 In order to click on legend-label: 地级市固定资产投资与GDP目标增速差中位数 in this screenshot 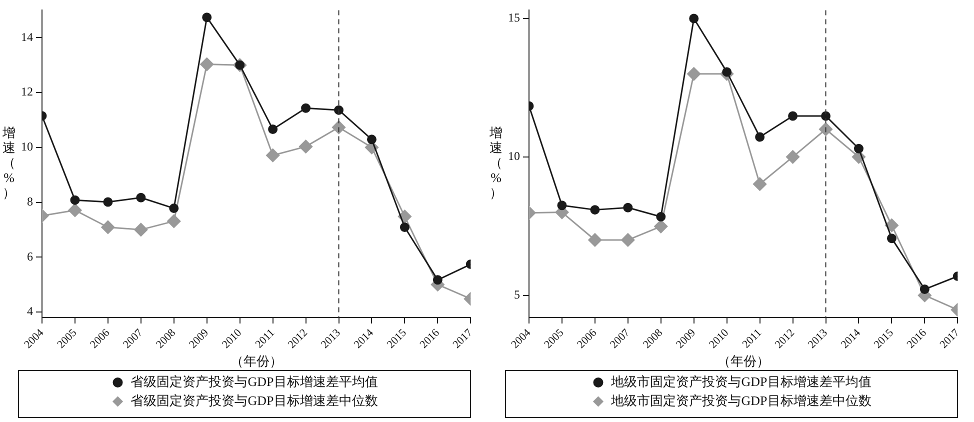, I will do `click(741, 400)`.